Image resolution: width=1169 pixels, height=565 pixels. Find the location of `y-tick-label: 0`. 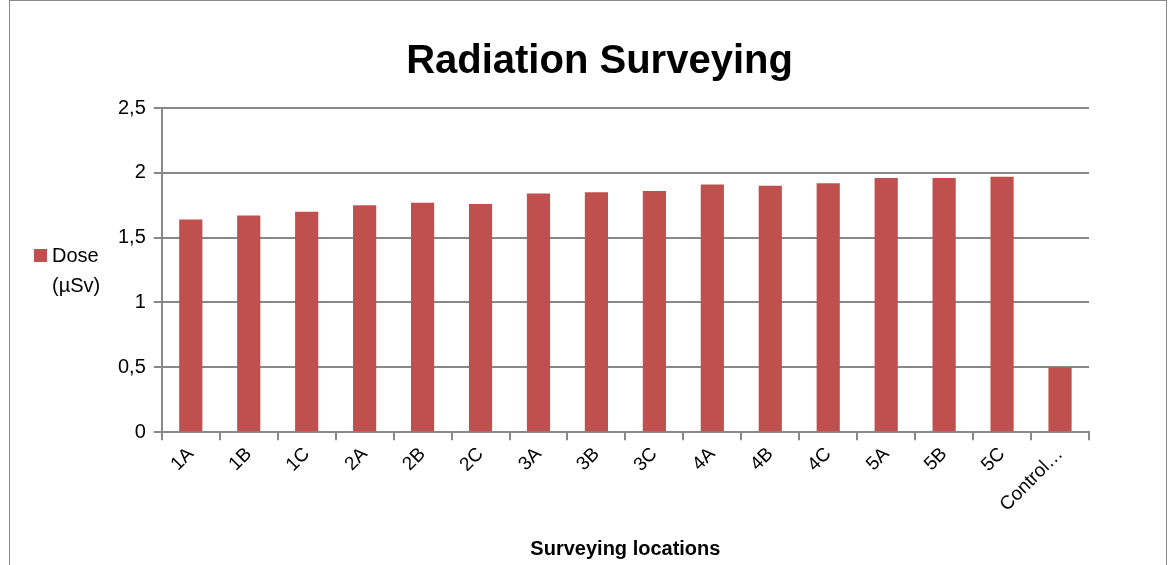

y-tick-label: 0 is located at coordinates (140, 430).